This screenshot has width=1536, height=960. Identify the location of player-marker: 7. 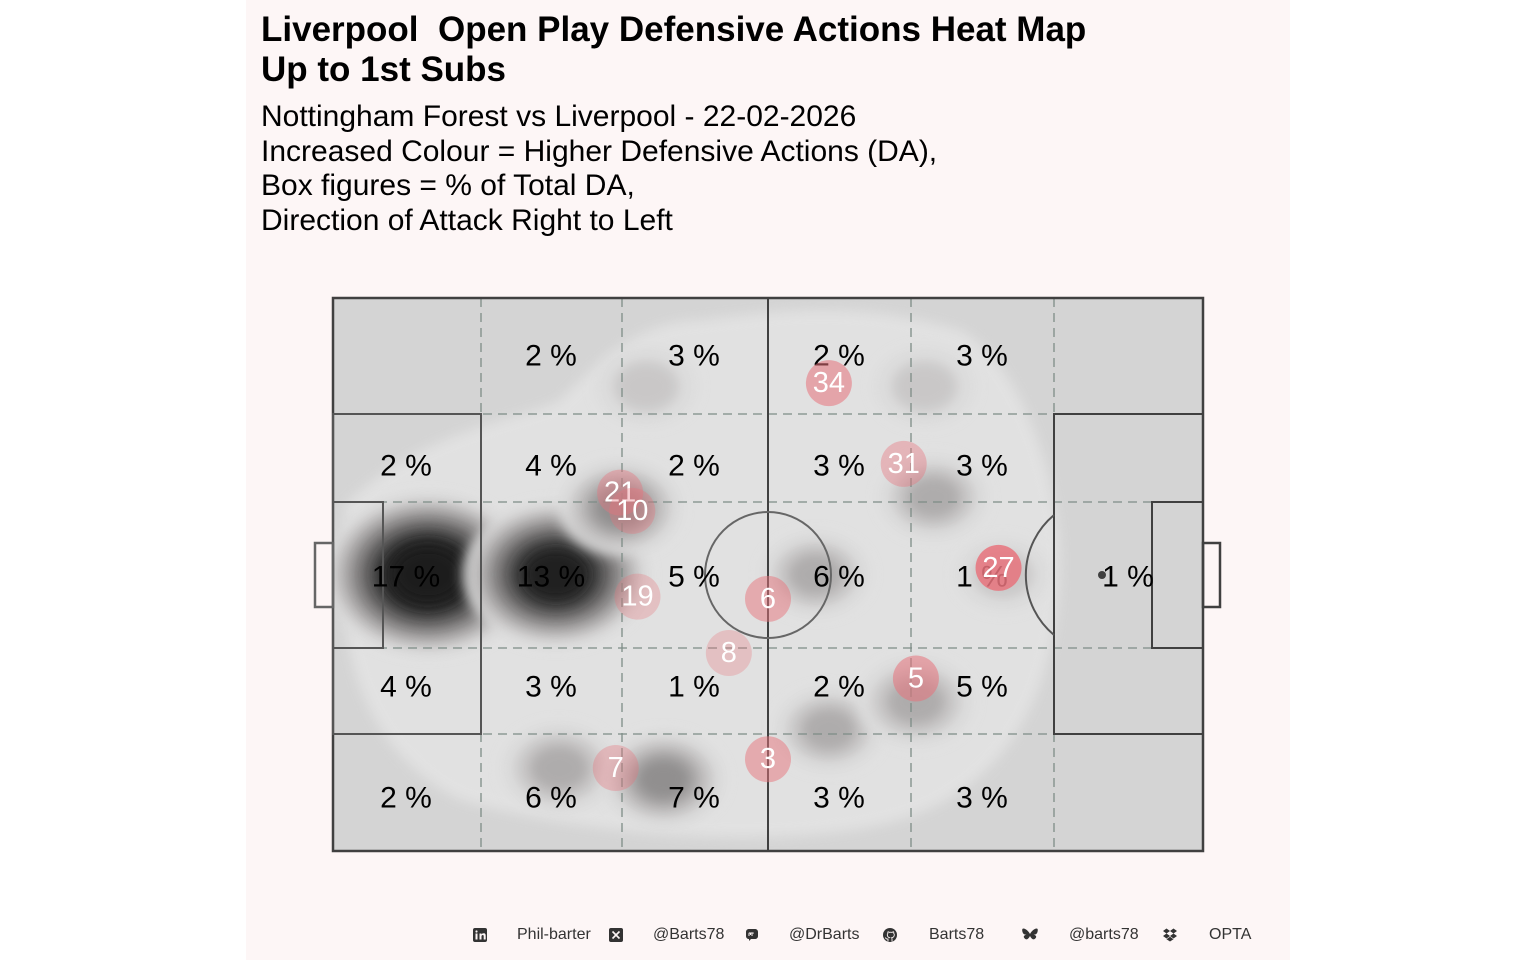
(615, 768).